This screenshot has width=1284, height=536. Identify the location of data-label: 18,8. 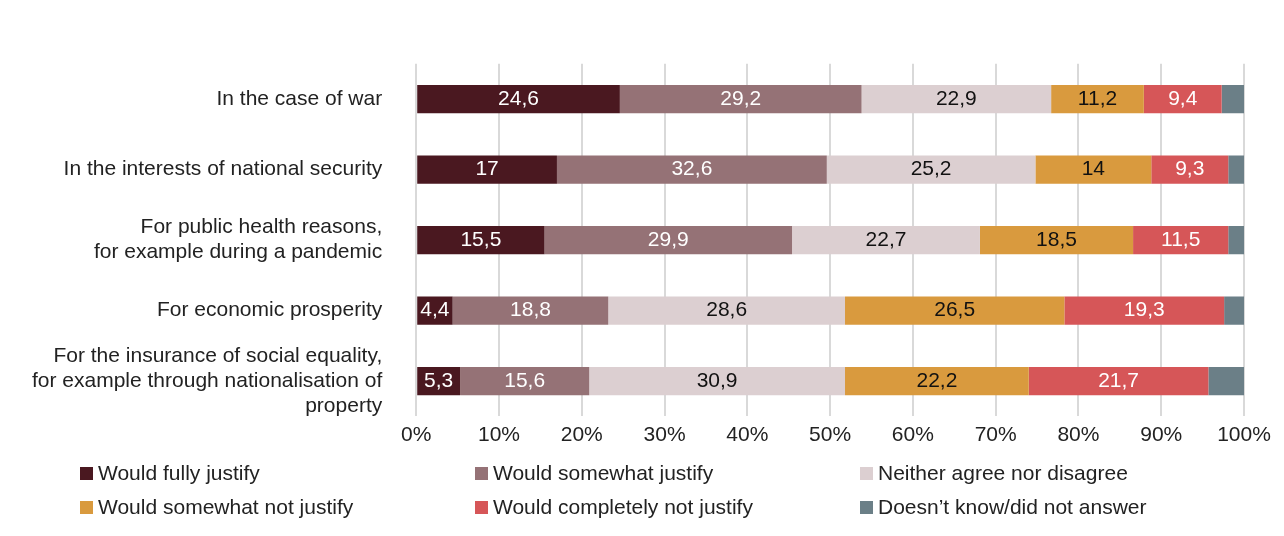
(530, 309).